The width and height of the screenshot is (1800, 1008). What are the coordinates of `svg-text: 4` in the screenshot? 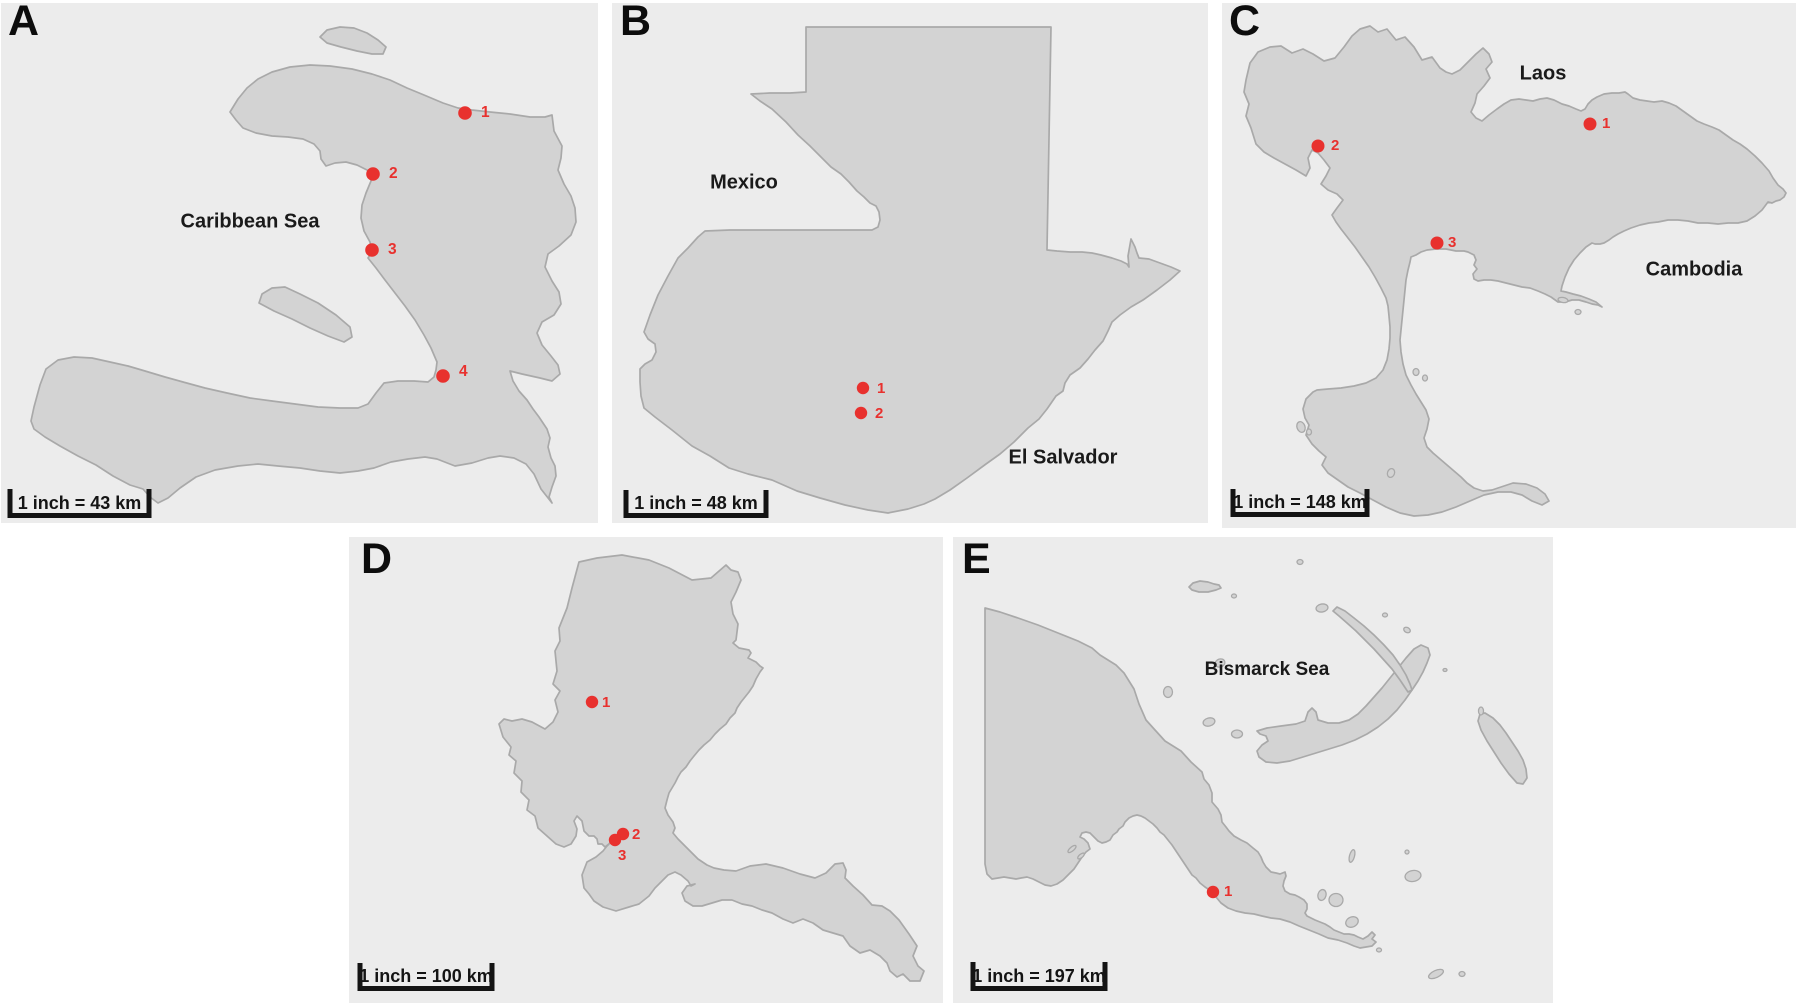 It's located at (463, 371).